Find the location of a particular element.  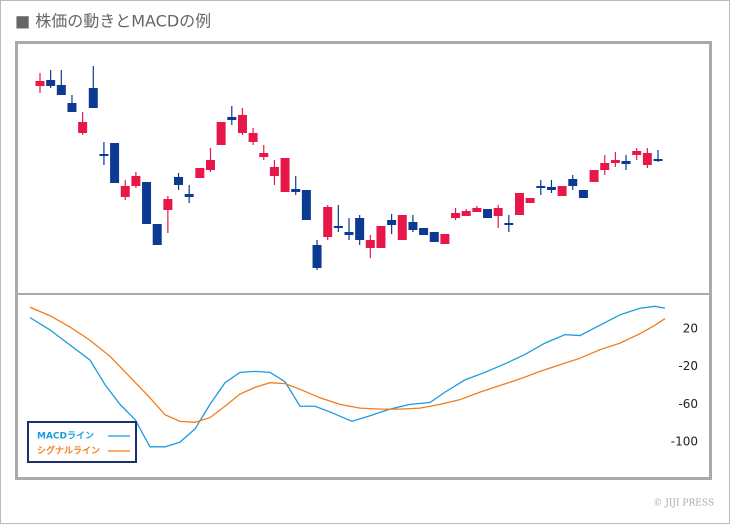

y-tick-label: 20 is located at coordinates (690, 328).